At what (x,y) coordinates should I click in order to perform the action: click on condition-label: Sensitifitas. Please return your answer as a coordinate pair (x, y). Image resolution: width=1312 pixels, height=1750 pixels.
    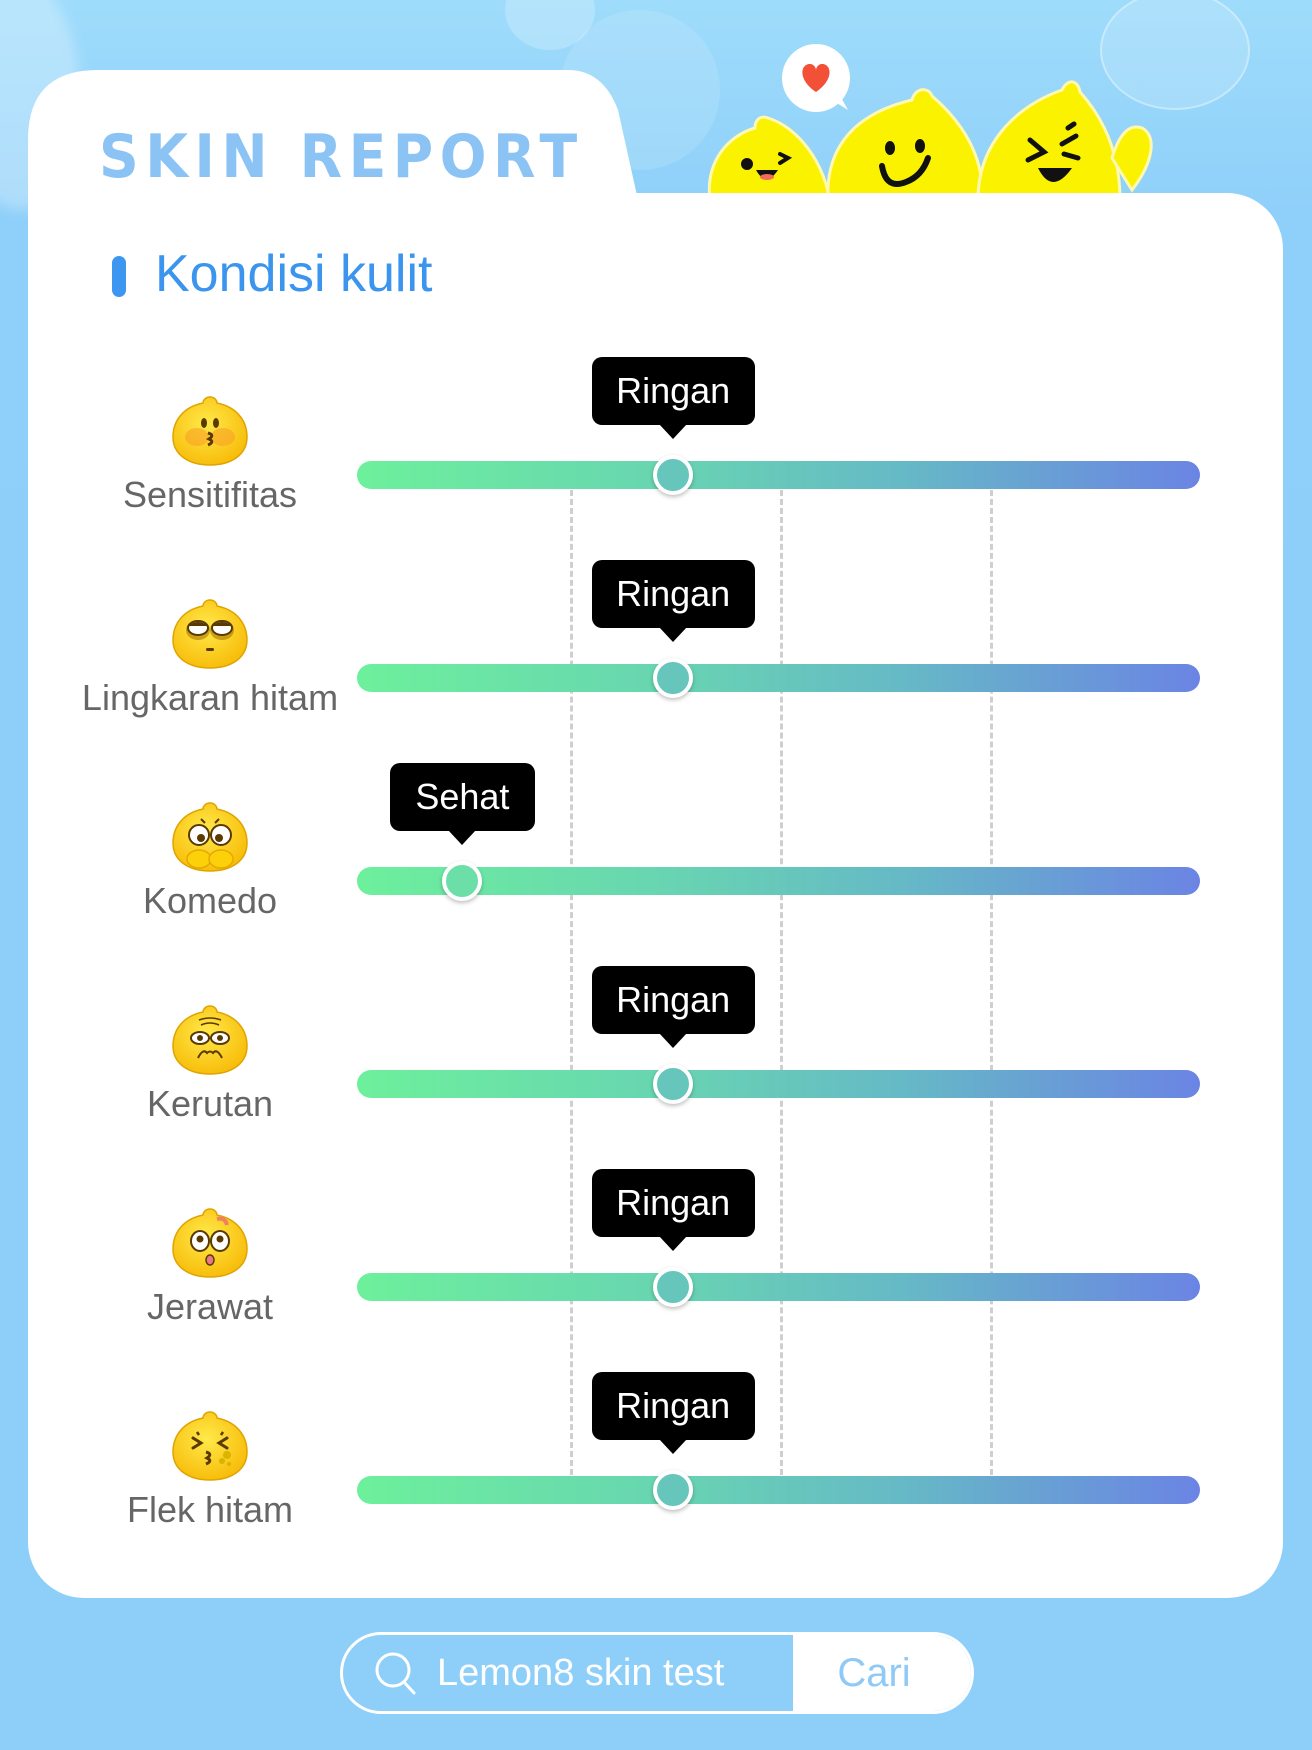
    Looking at the image, I should click on (210, 494).